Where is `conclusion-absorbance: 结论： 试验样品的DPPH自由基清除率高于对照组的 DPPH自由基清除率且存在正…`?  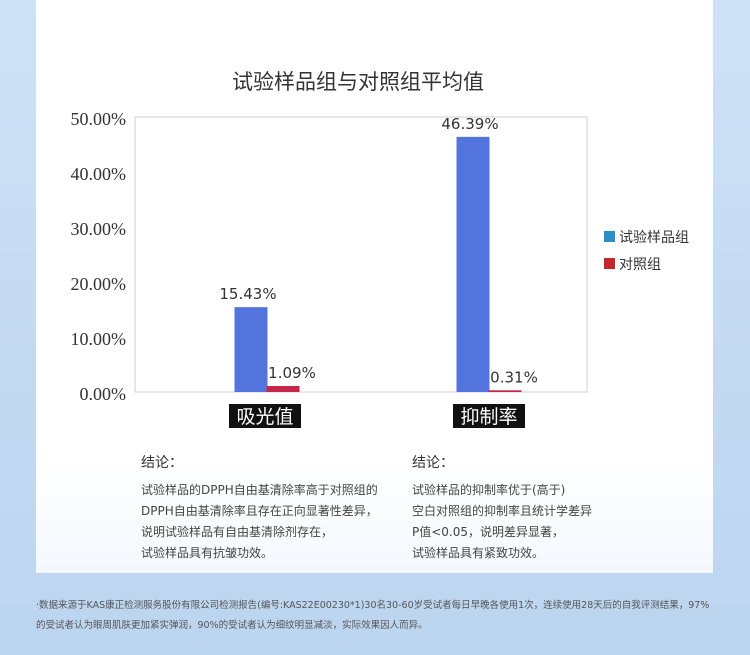
conclusion-absorbance: 结论： 试验样品的DPPH自由基清除率高于对照组的 DPPH自由基清除率且存在正… is located at coordinates (259, 508).